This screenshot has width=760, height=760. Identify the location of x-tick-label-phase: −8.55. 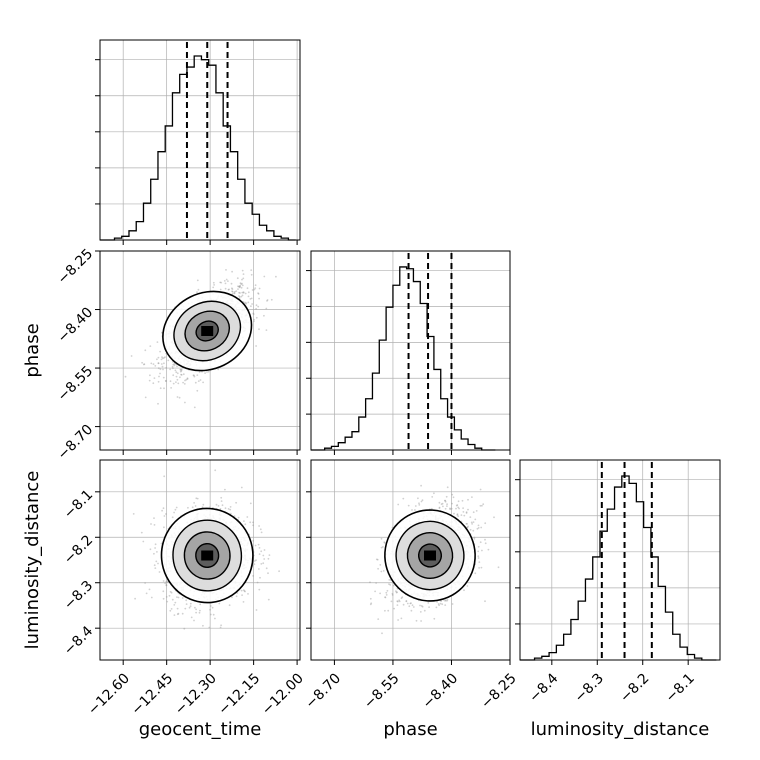
(382, 691).